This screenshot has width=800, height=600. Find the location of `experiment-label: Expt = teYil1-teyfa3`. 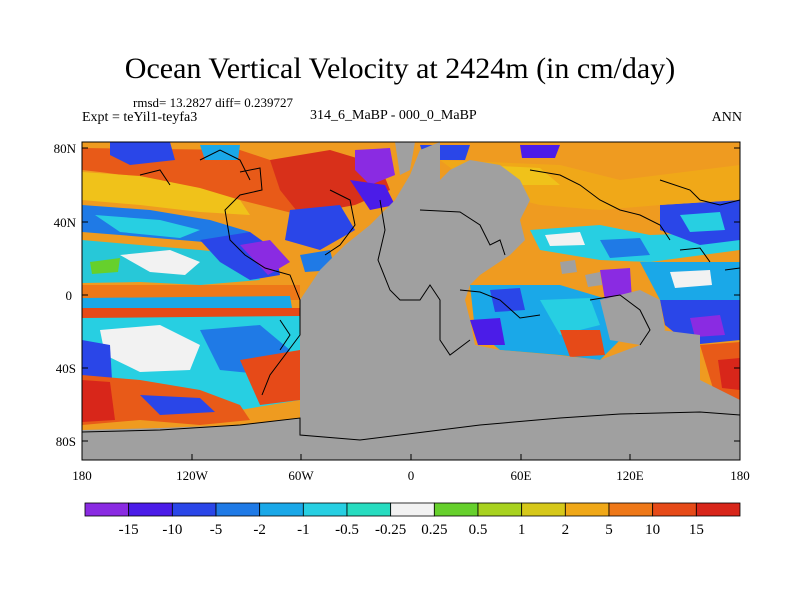

experiment-label: Expt = teYil1-teyfa3 is located at coordinates (140, 117).